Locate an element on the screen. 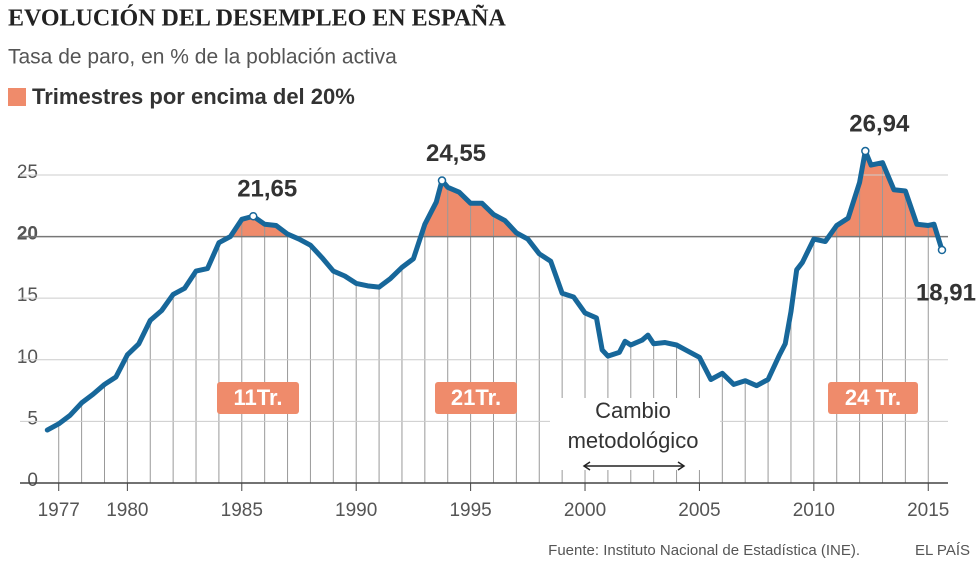 The image size is (980, 570). x-tick-label: 1990 is located at coordinates (356, 510).